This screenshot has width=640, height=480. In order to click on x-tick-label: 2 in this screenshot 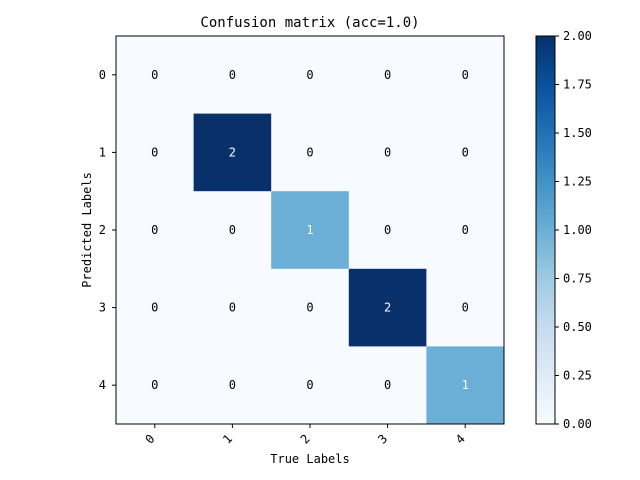, I will do `click(305, 439)`.